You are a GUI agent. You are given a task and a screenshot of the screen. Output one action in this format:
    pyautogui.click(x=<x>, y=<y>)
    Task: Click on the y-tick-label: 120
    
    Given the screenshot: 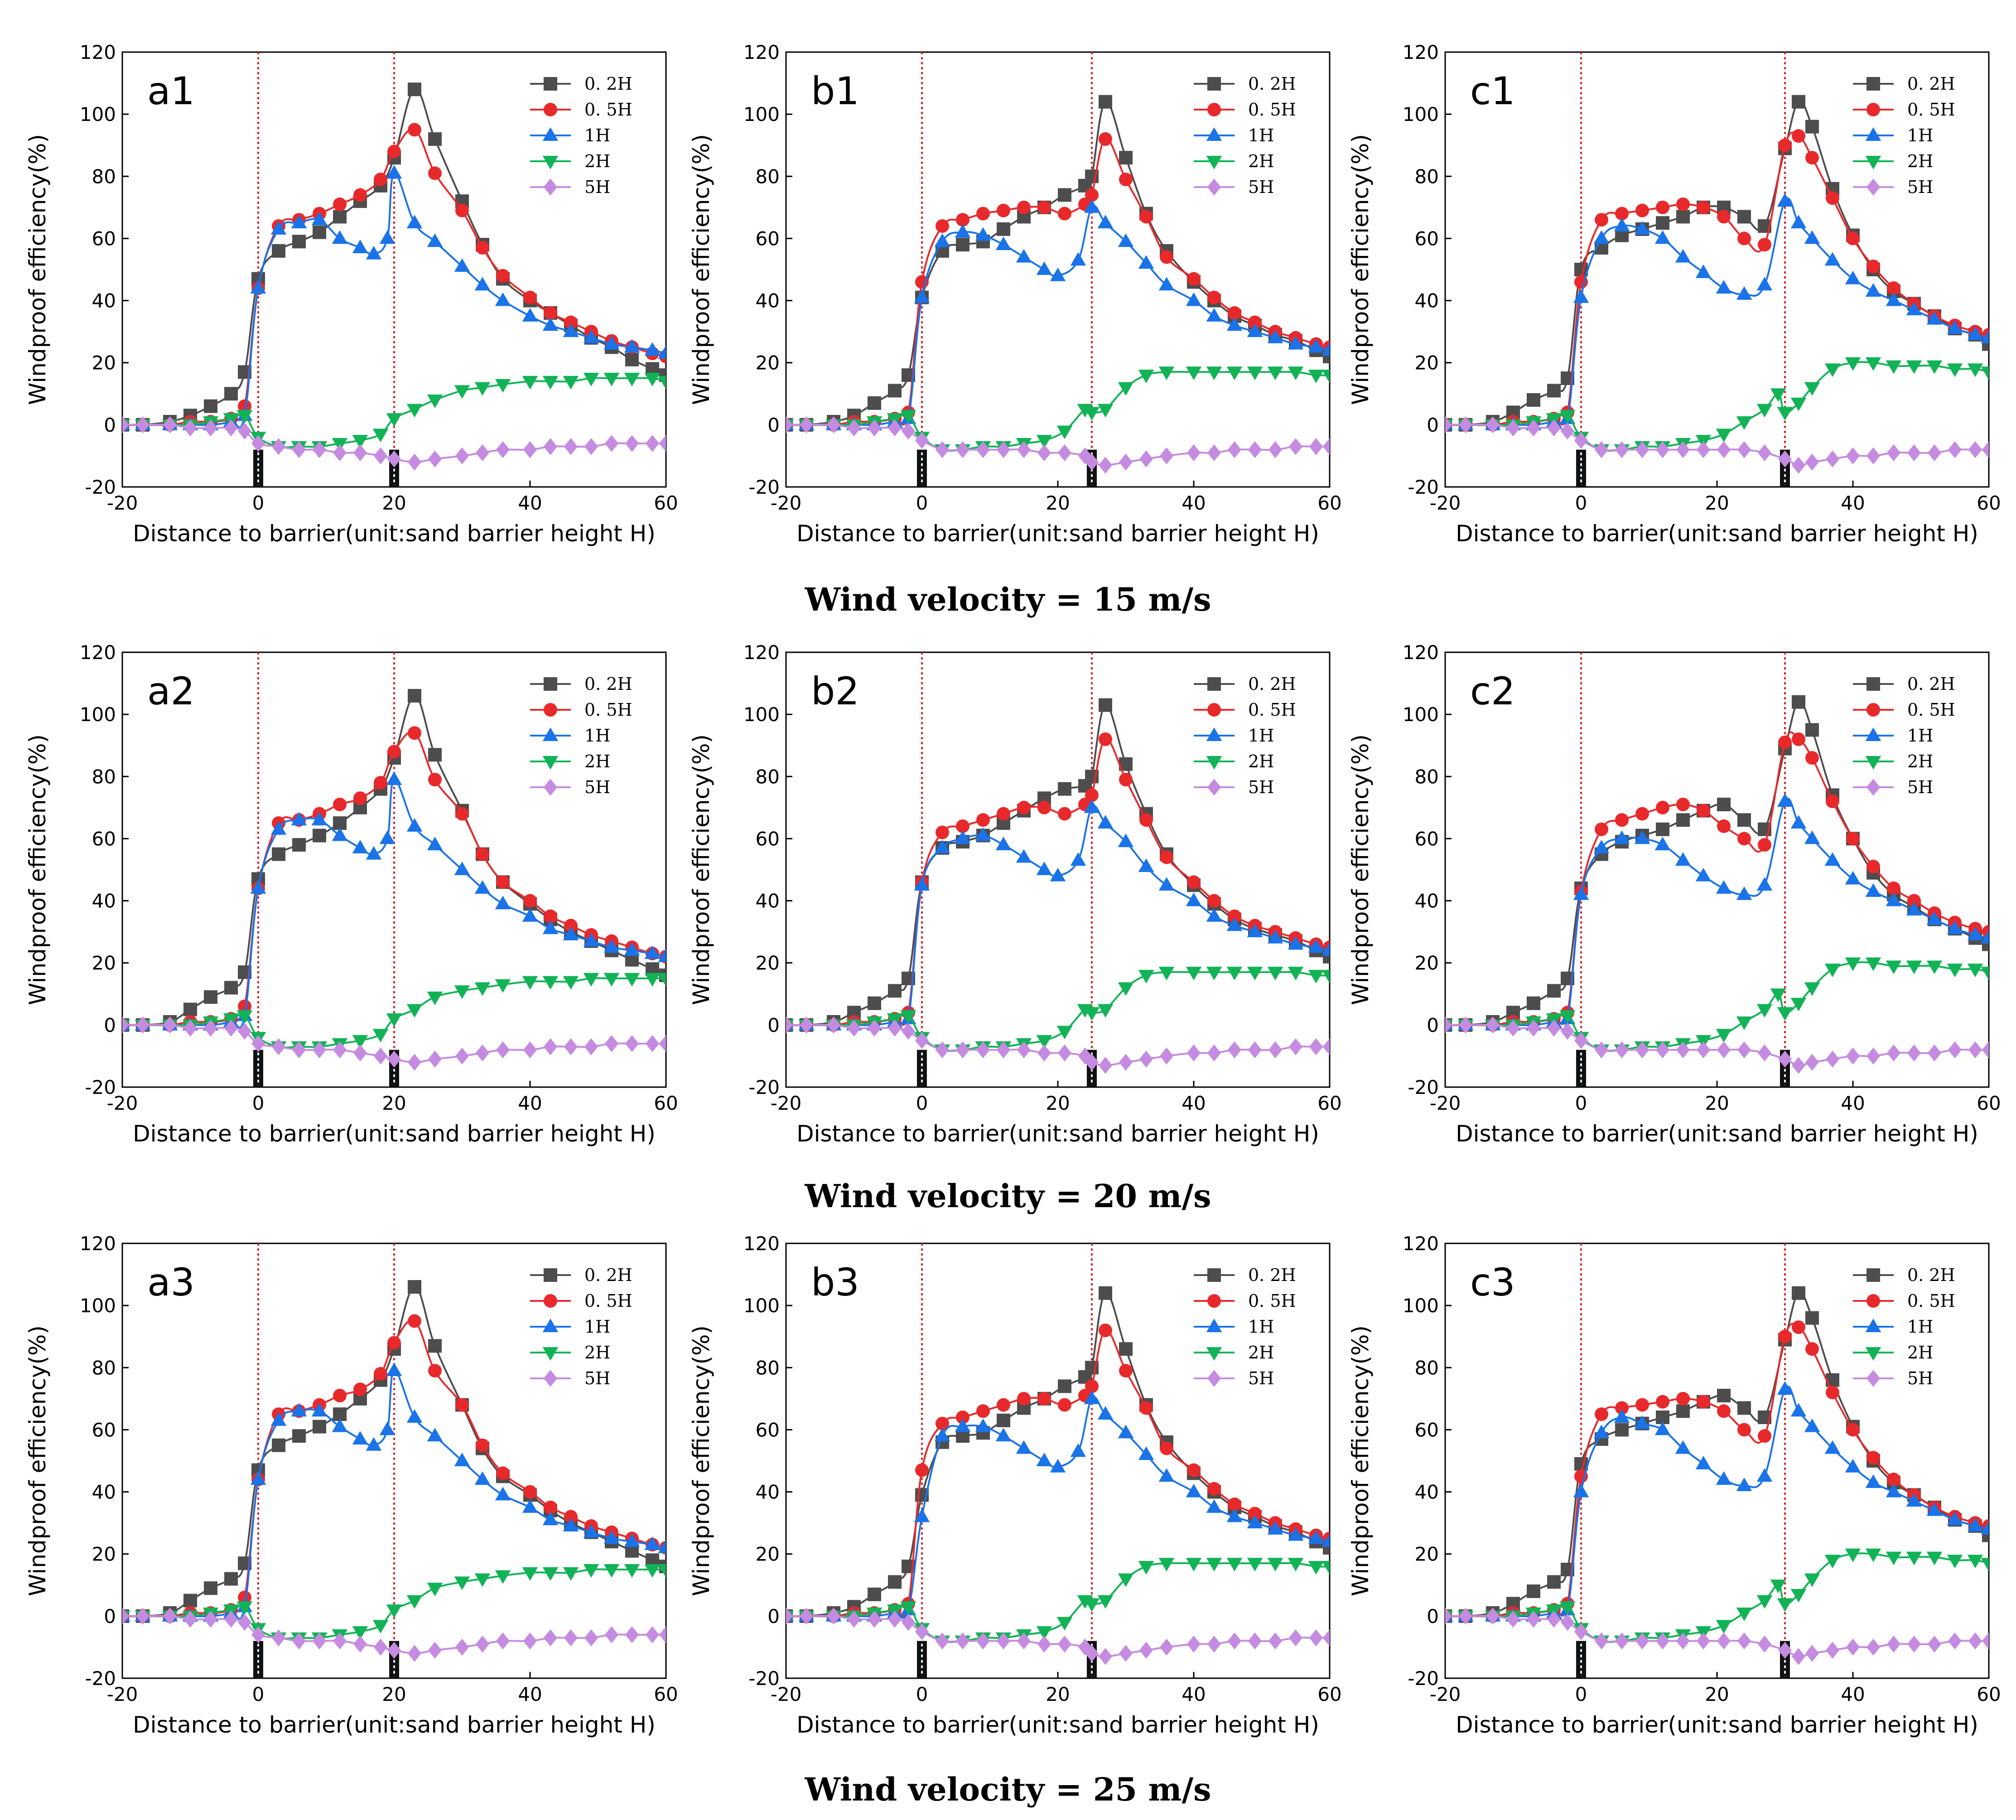 What is the action you would take?
    pyautogui.click(x=98, y=1244)
    